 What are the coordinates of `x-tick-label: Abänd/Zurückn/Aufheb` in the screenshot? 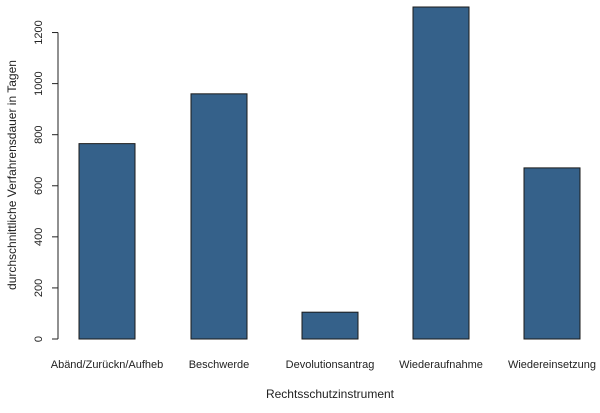 It's located at (107, 365).